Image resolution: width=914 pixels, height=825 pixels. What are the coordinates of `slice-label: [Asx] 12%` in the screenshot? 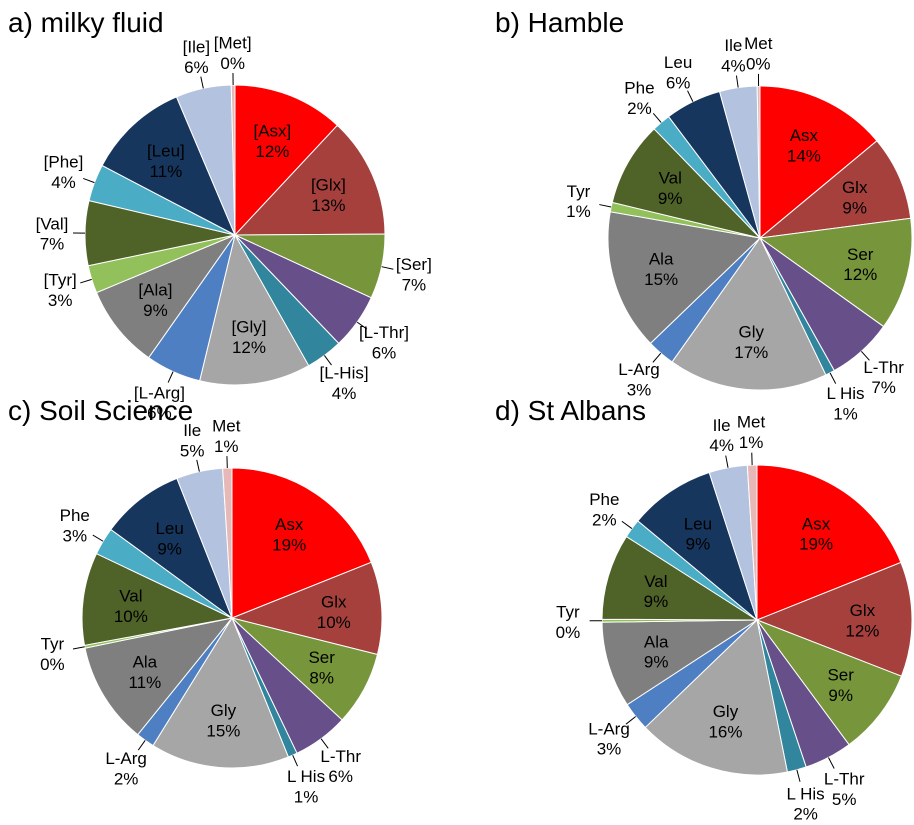 It's located at (273, 141).